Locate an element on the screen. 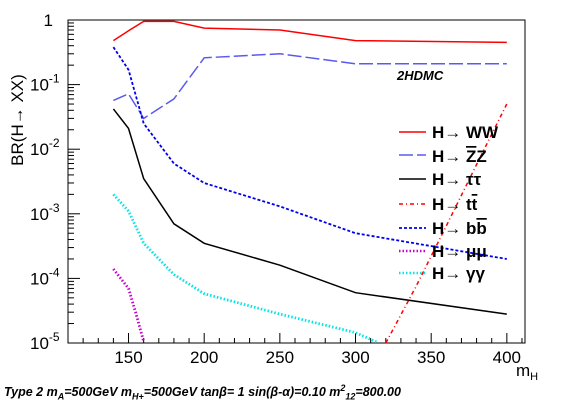 This screenshot has height=407, width=567. y-axis-title: BR(H→ XX) is located at coordinates (17, 120).